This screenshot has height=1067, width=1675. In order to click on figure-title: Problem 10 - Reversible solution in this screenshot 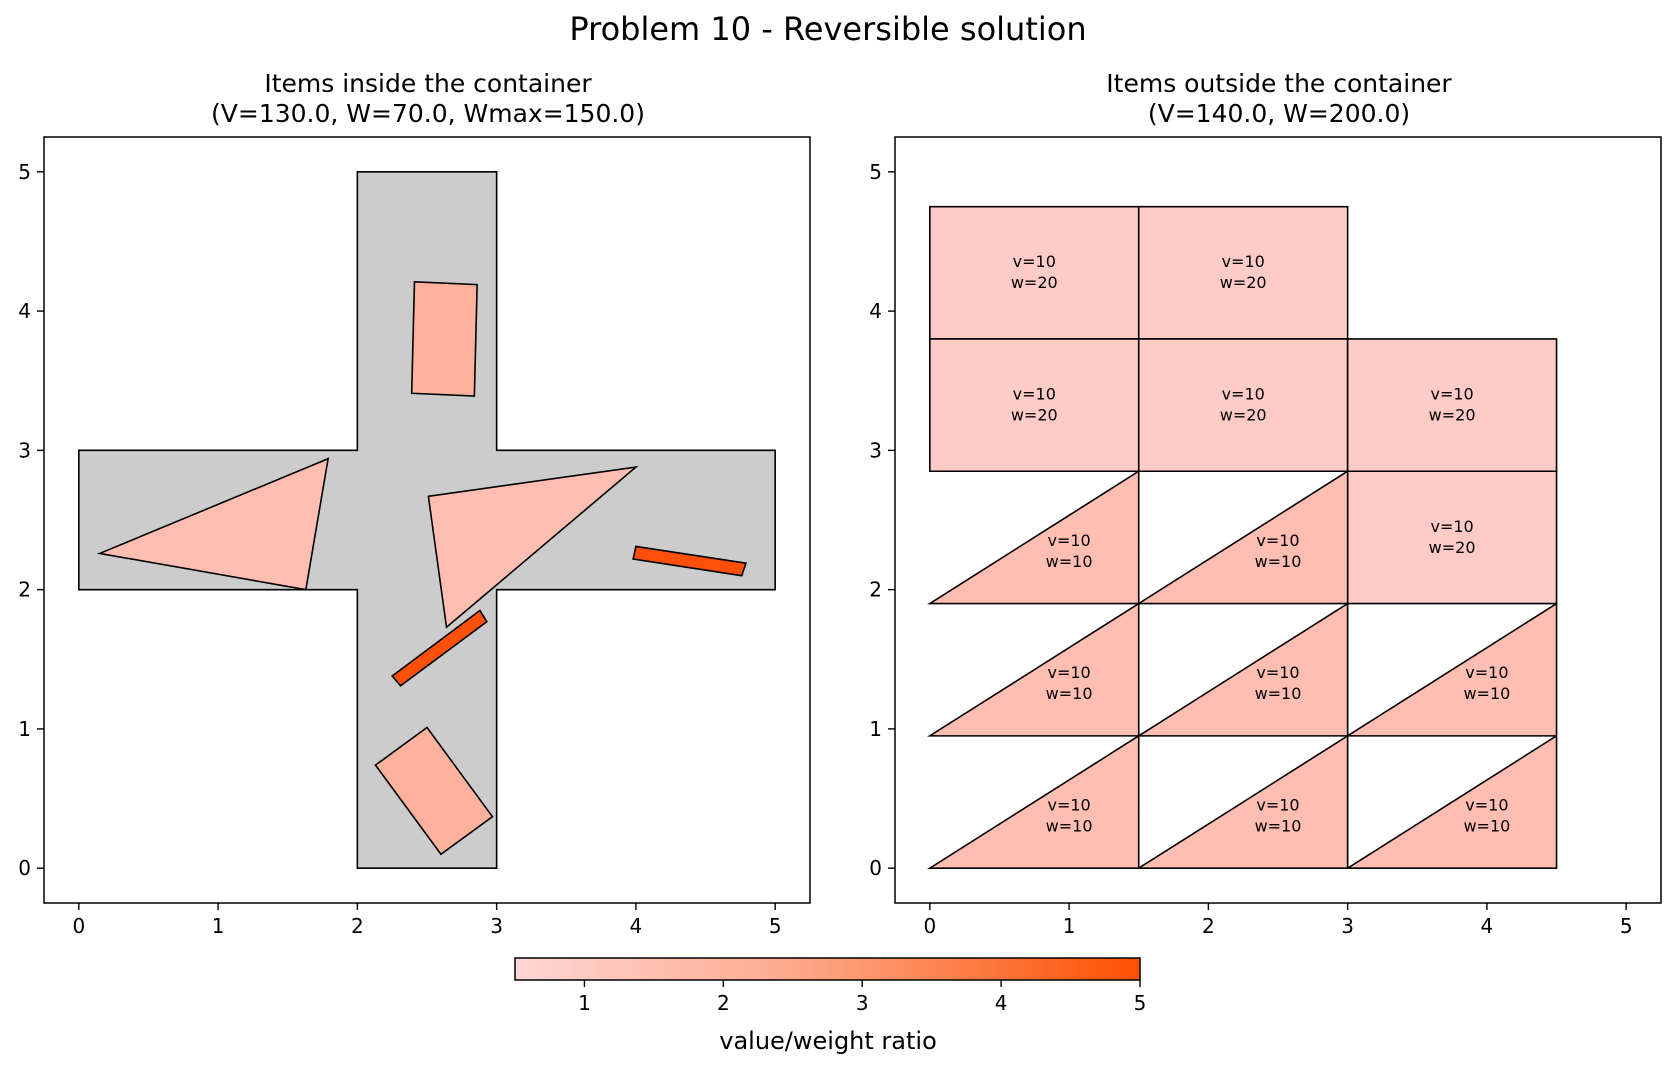, I will do `click(827, 29)`.